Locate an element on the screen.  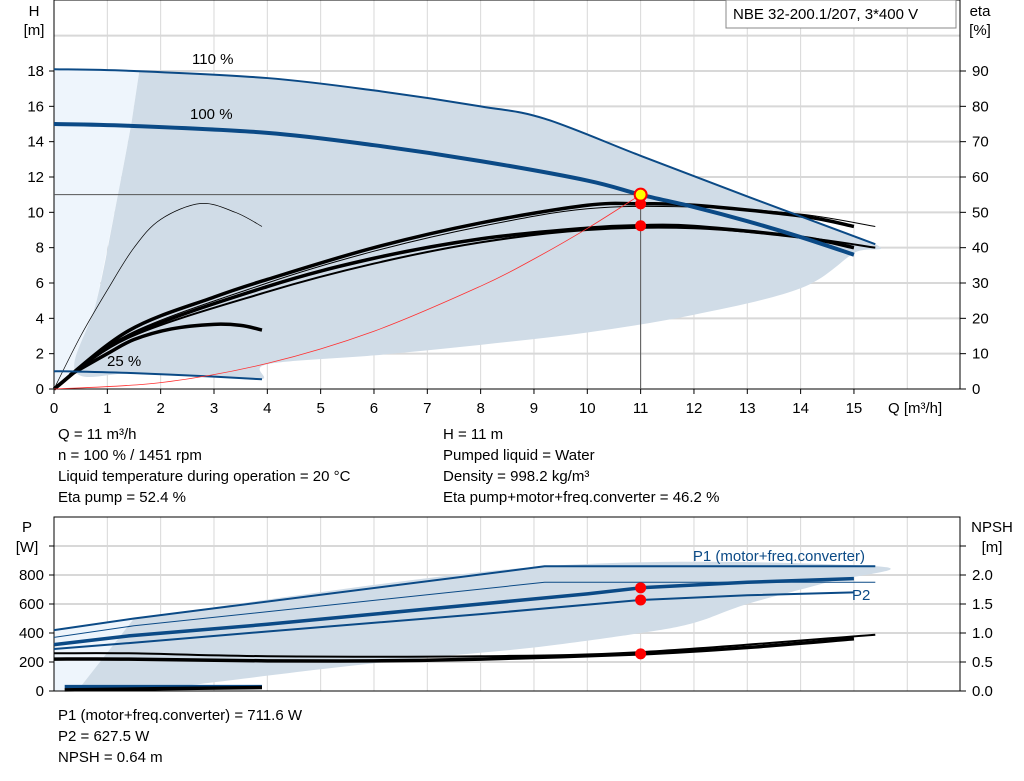
operating-region is located at coordinates (484, 626).